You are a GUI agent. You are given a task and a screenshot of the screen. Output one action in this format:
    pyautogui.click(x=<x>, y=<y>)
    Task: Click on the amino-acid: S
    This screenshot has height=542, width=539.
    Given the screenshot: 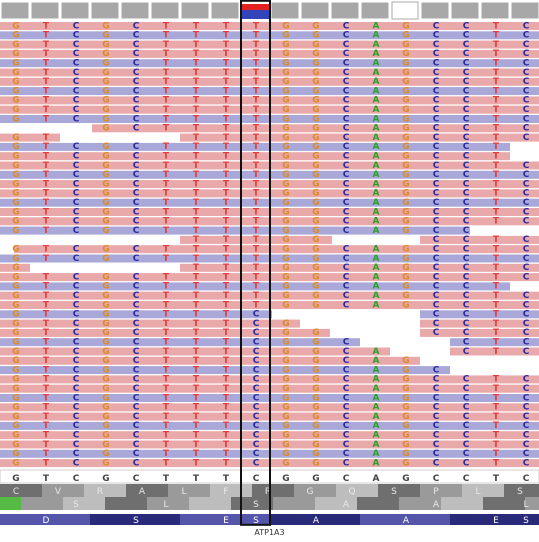 What is the action you would take?
    pyautogui.click(x=394, y=492)
    